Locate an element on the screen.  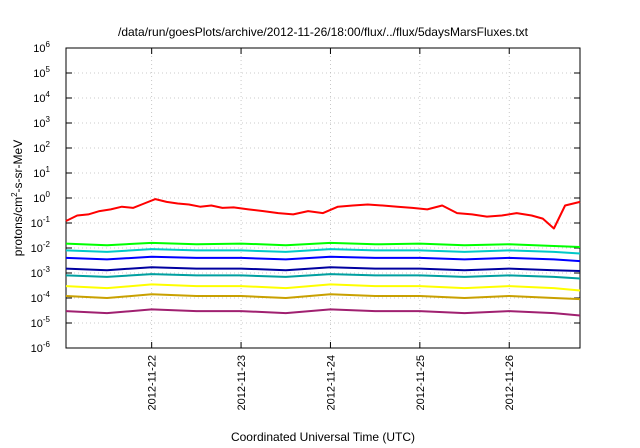
x-tick-label: 2012-11-24 is located at coordinates (331, 382).